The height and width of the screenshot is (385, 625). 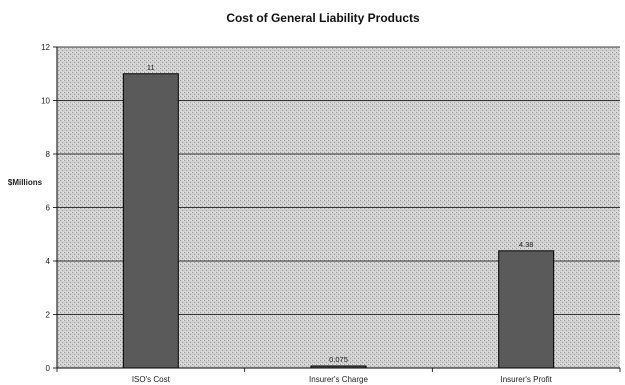 I want to click on y-tick-label: 2, so click(x=48, y=315).